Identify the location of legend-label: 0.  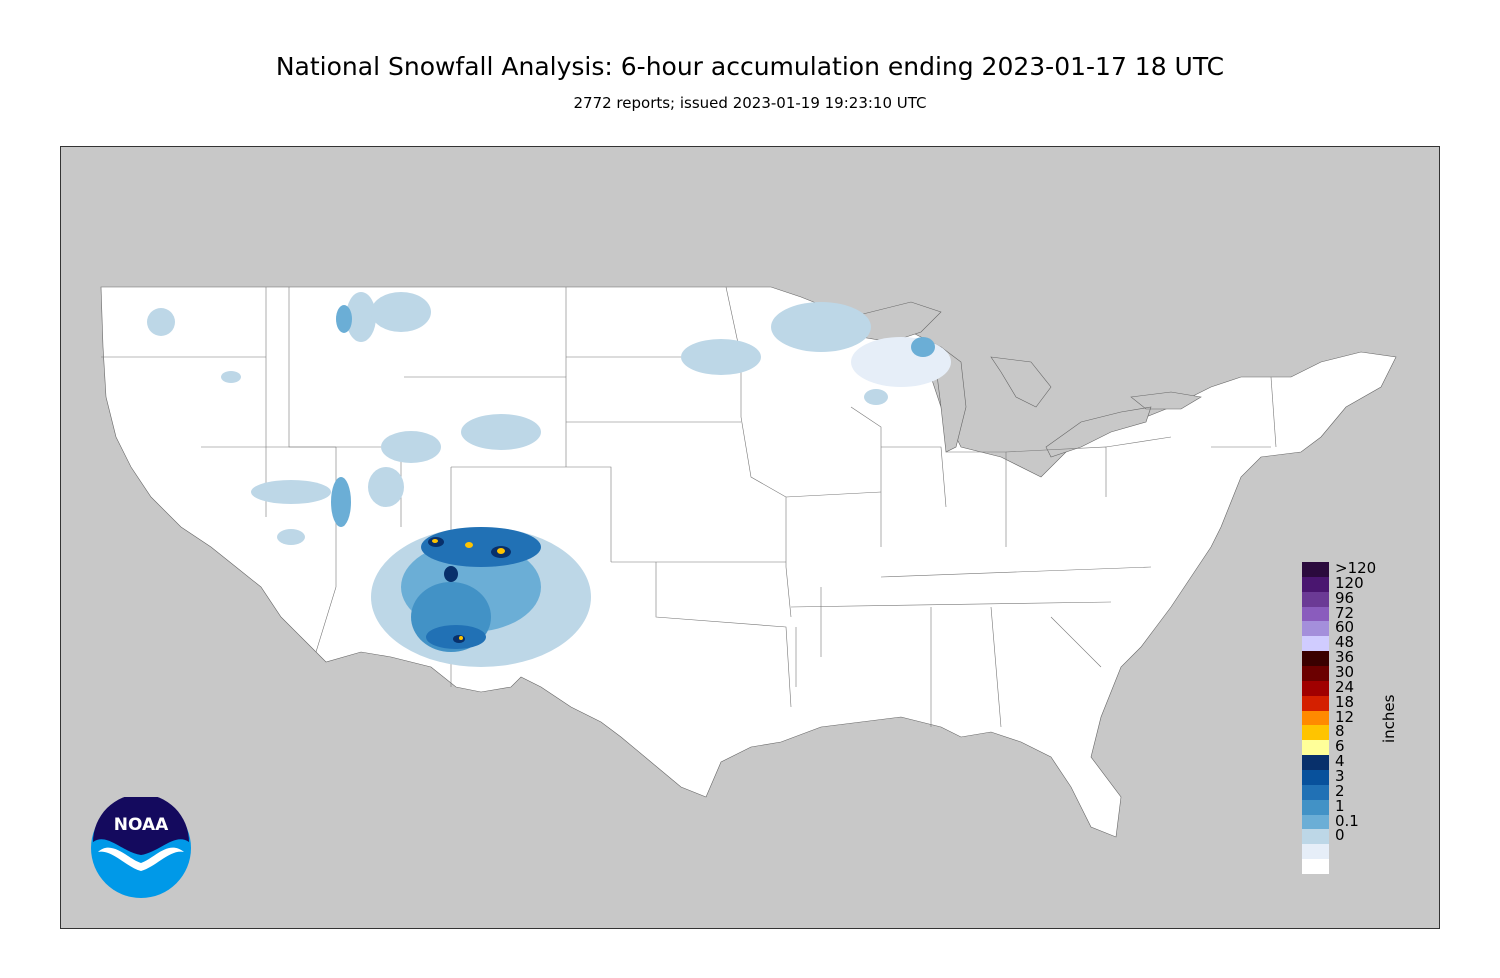
(1340, 835).